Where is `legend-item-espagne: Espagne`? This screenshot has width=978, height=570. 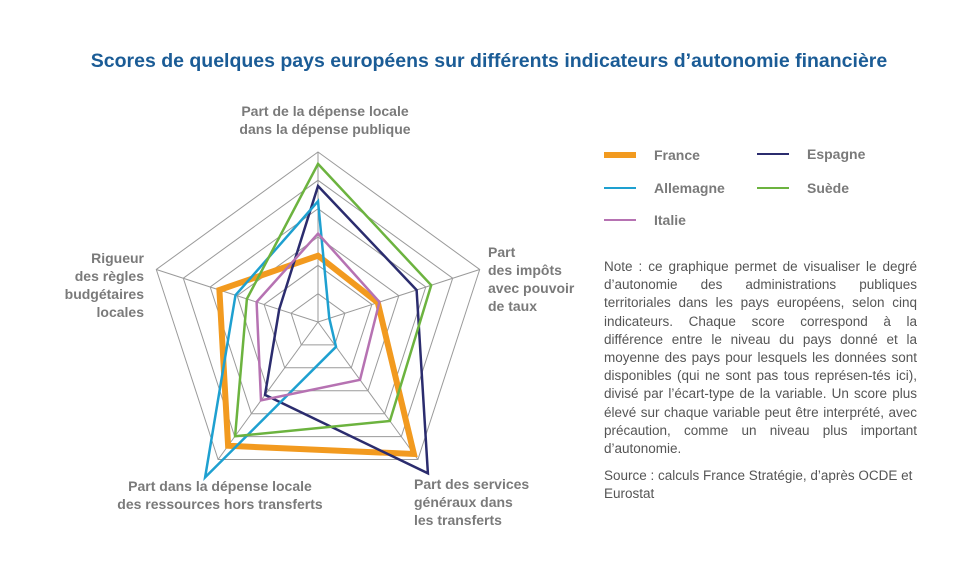
legend-item-espagne: Espagne is located at coordinates (811, 154).